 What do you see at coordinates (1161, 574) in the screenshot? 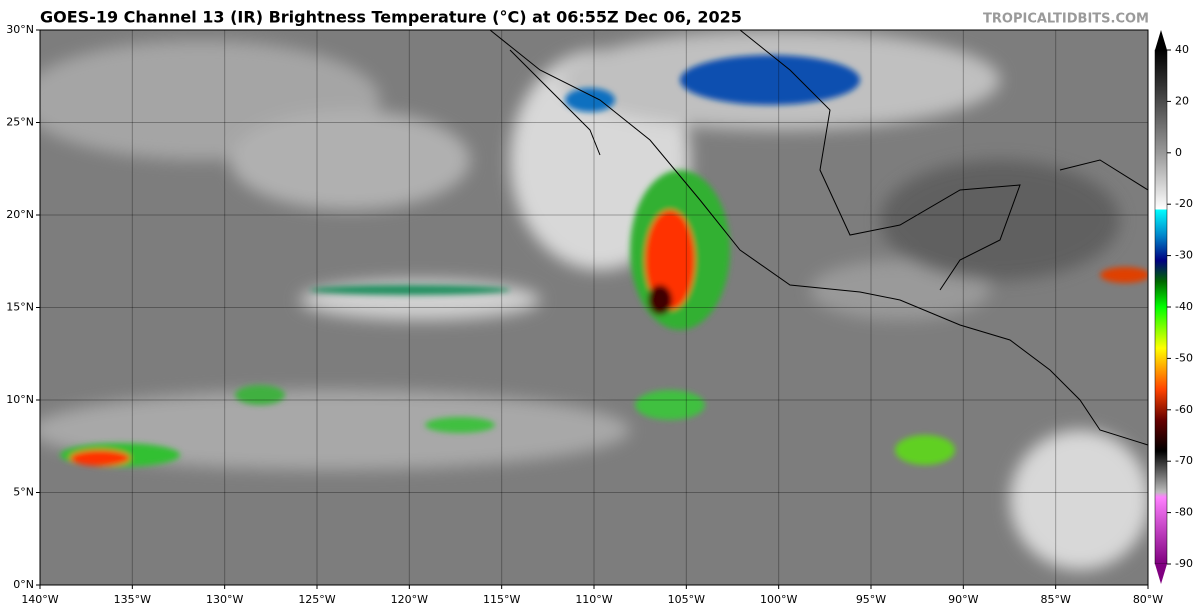
I see `colorbar-bottom-arrow` at bounding box center [1161, 574].